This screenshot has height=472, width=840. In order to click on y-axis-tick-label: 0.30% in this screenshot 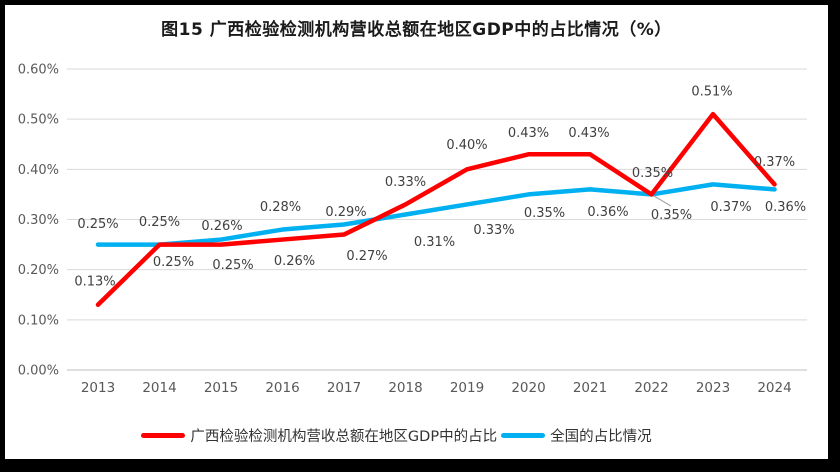, I will do `click(38, 220)`.